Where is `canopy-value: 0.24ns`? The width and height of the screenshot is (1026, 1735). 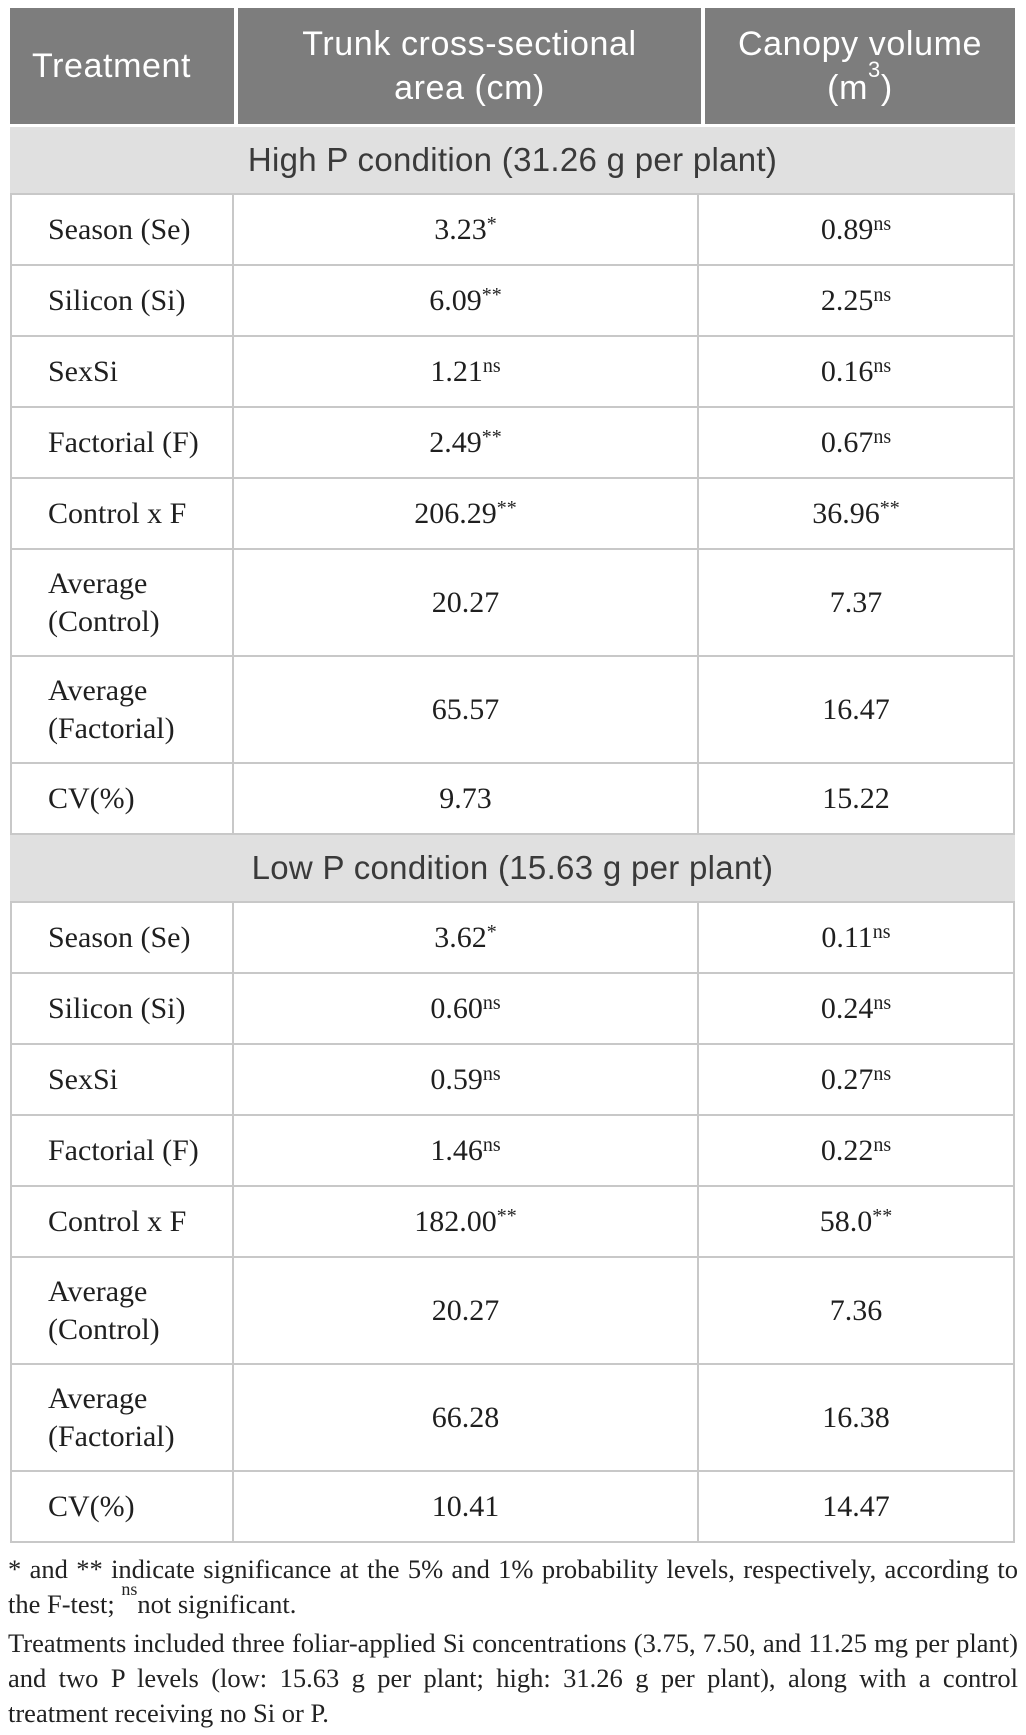 canopy-value: 0.24ns is located at coordinates (856, 1009).